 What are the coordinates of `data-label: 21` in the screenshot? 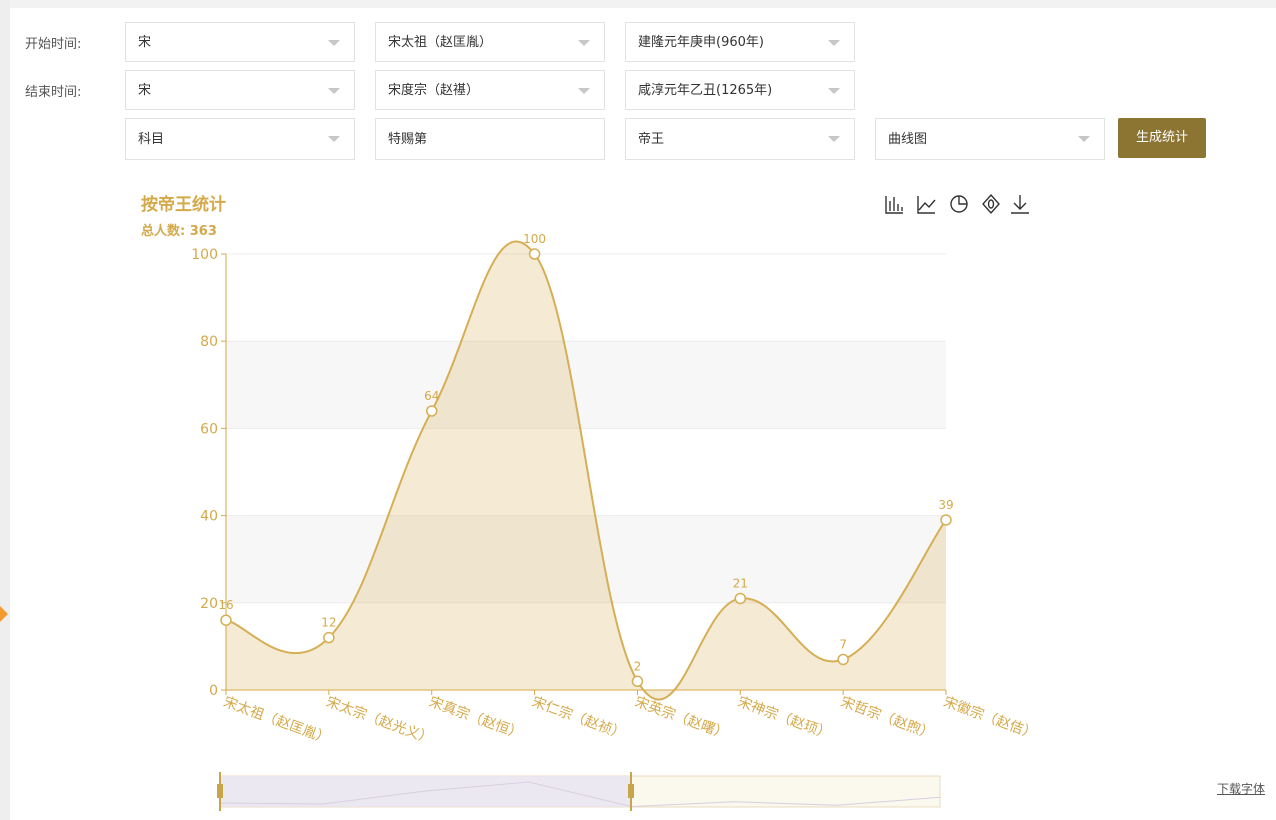 It's located at (740, 583).